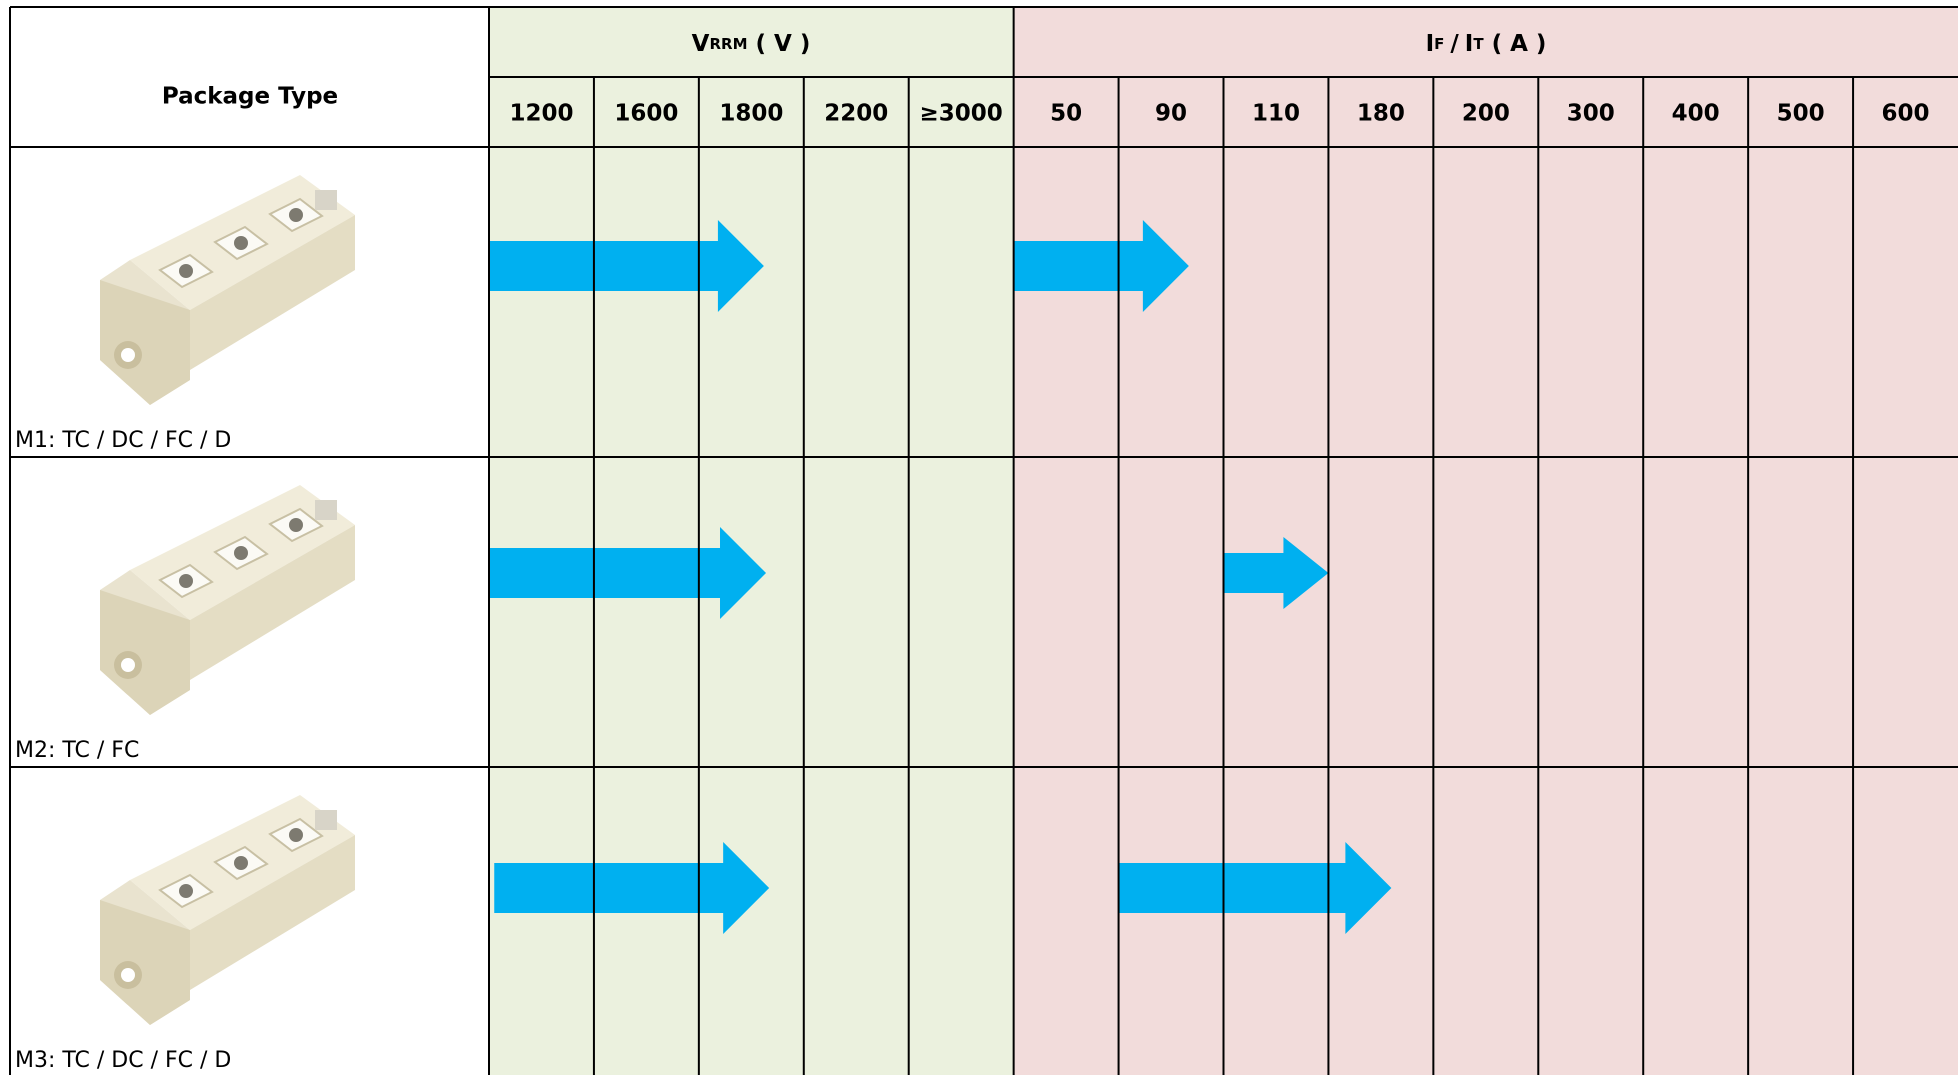 The image size is (1958, 1075). I want to click on column-header: 2200, so click(856, 114).